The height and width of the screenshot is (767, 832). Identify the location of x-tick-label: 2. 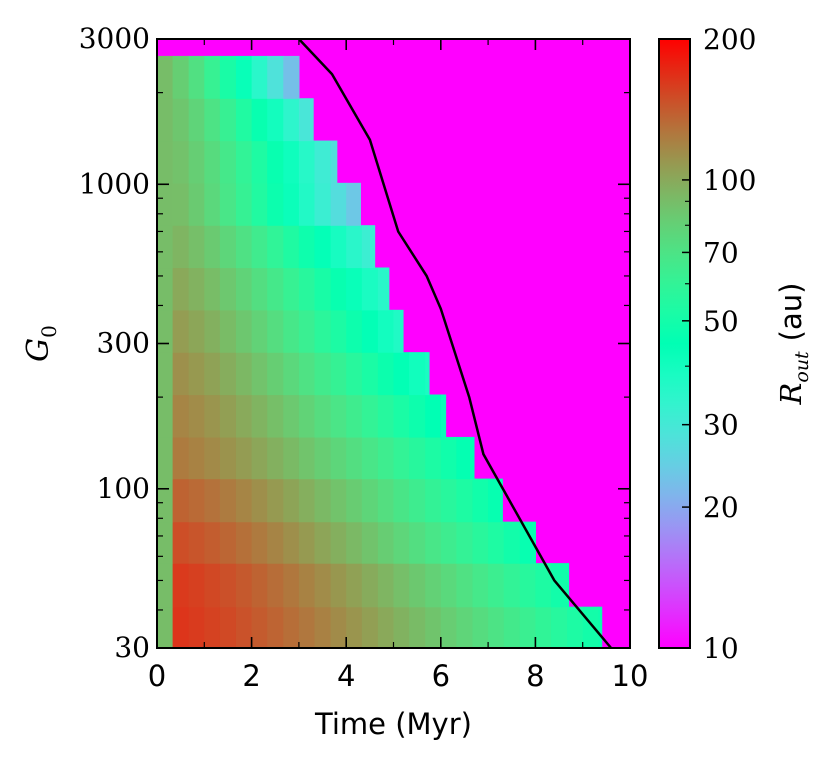
(251, 676).